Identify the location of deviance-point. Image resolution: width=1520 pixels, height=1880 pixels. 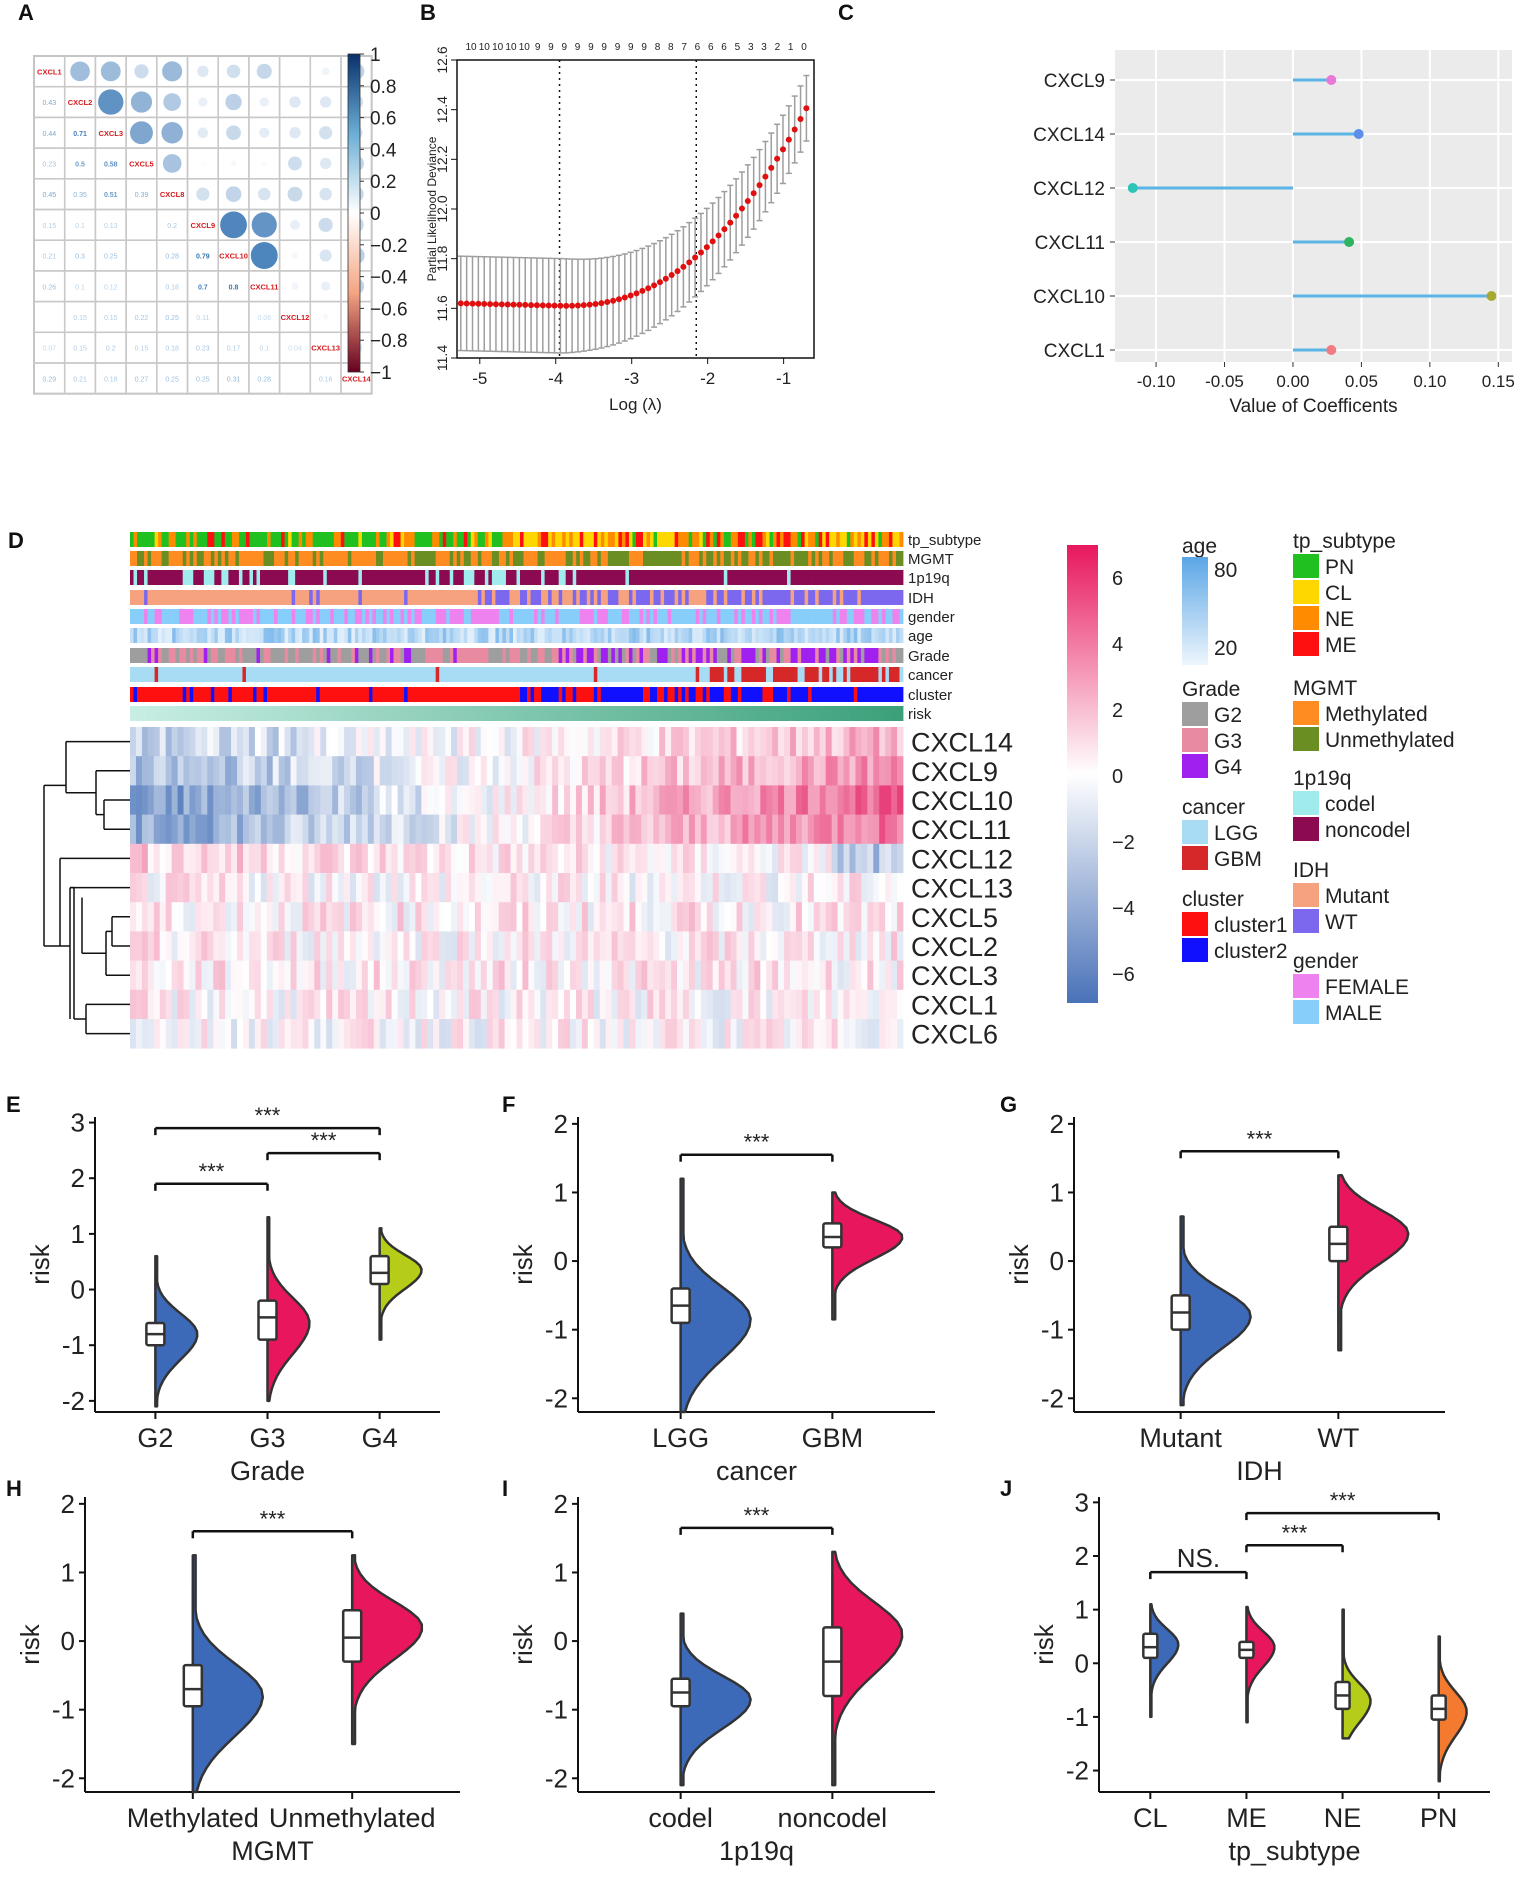
(478, 303).